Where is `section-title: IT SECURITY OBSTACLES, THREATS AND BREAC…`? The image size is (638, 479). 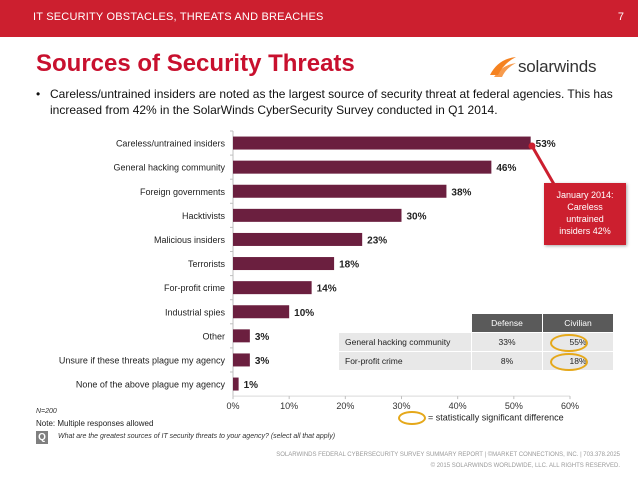
section-title: IT SECURITY OBSTACLES, THREATS AND BREAC… is located at coordinates (178, 17).